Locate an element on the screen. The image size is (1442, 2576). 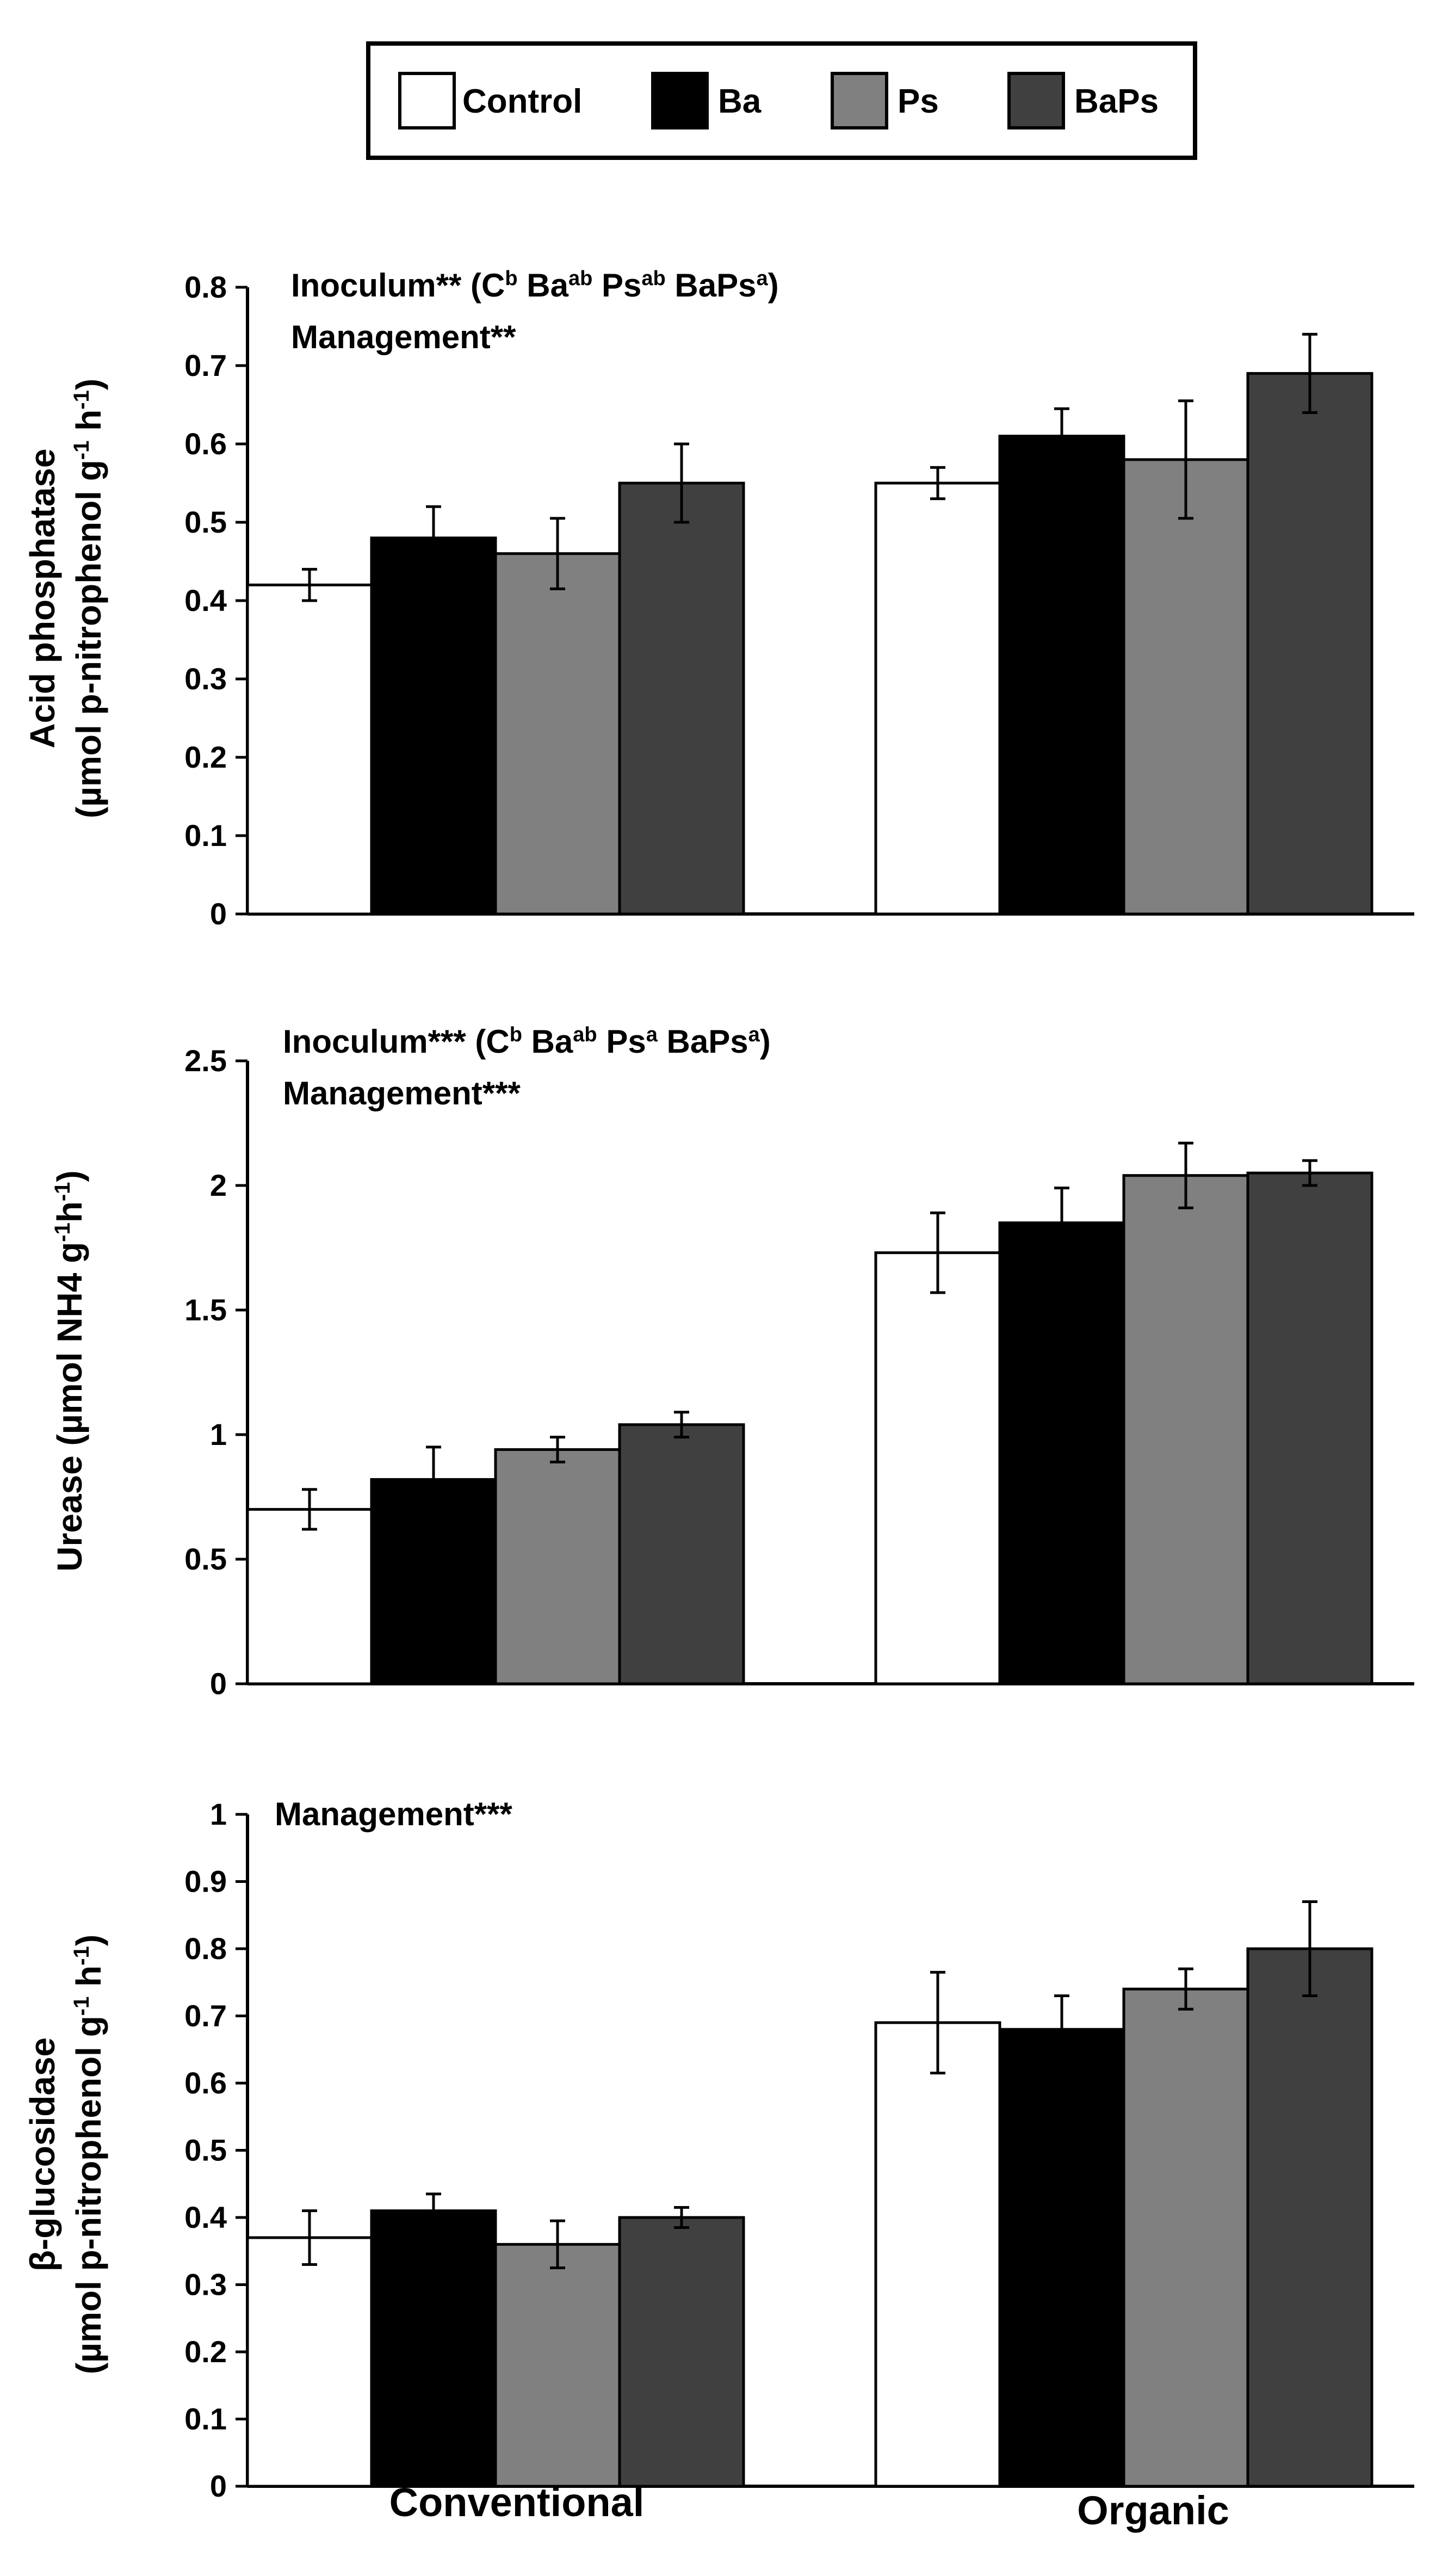
management-annotation: Management** is located at coordinates (404, 337).